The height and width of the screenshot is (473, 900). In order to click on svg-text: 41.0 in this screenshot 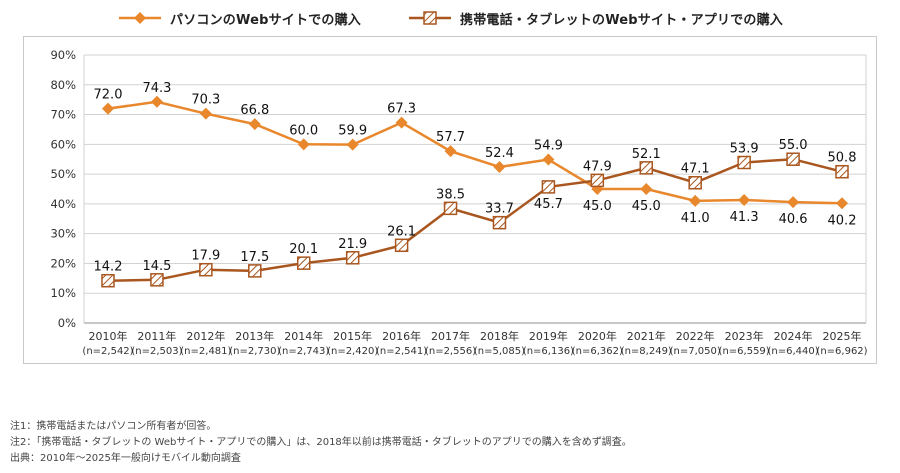, I will do `click(695, 218)`.